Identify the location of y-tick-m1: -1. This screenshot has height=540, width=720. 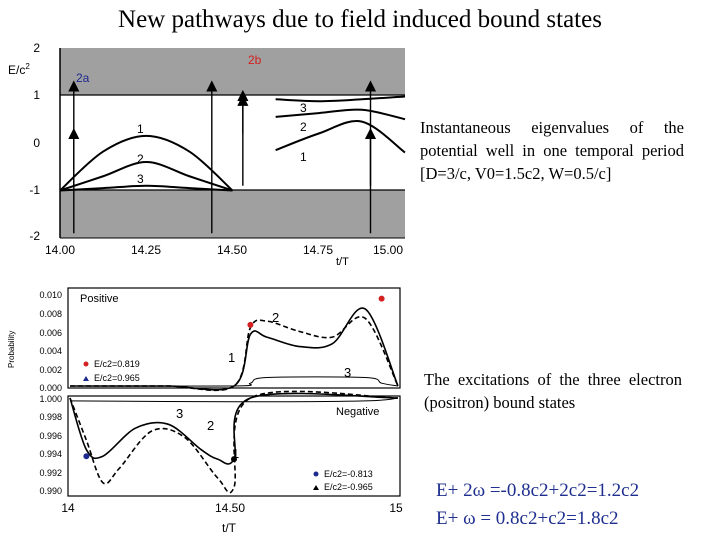
(34, 190).